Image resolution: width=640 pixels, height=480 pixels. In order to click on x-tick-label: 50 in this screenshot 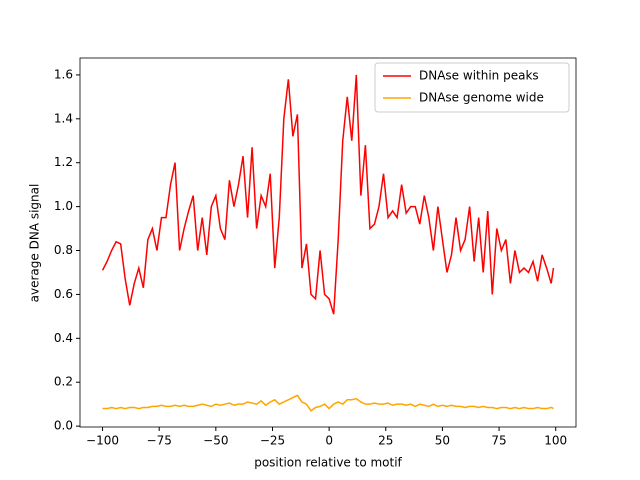, I will do `click(442, 441)`.